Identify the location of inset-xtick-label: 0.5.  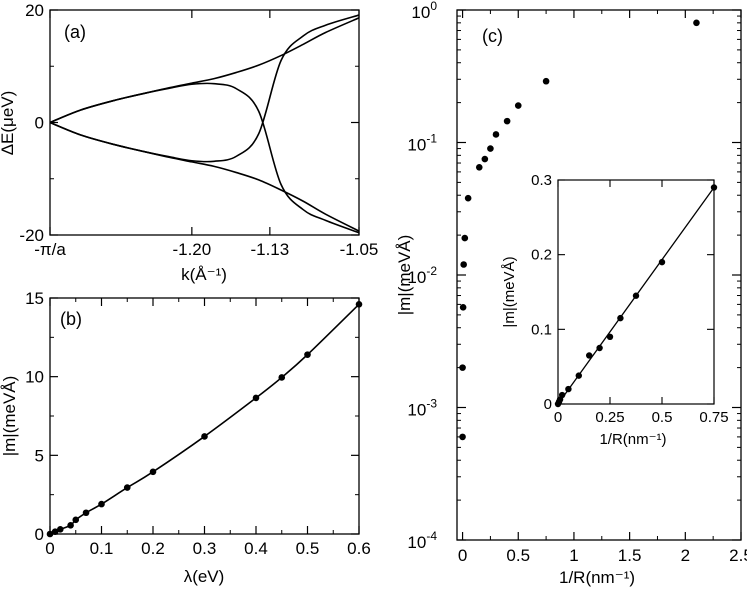
(662, 417).